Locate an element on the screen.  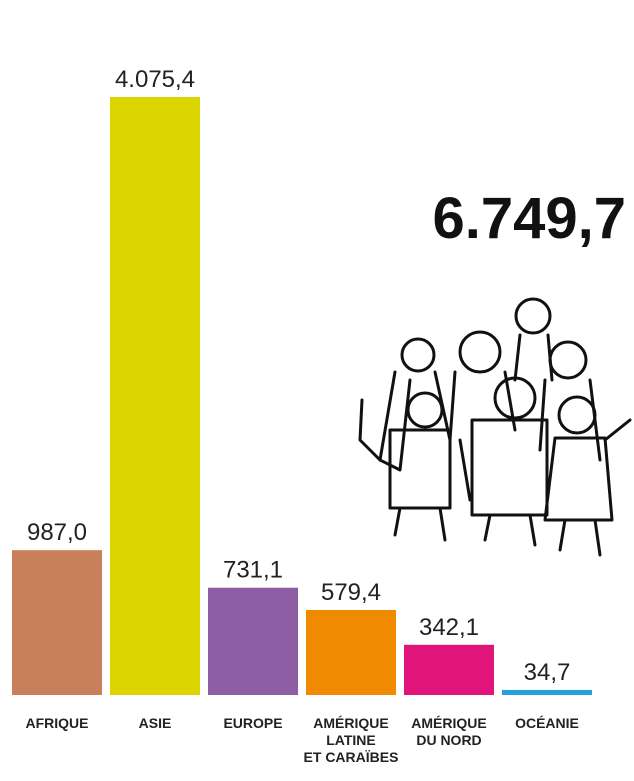
x-tick-label: AFRIQUE is located at coordinates (57, 723).